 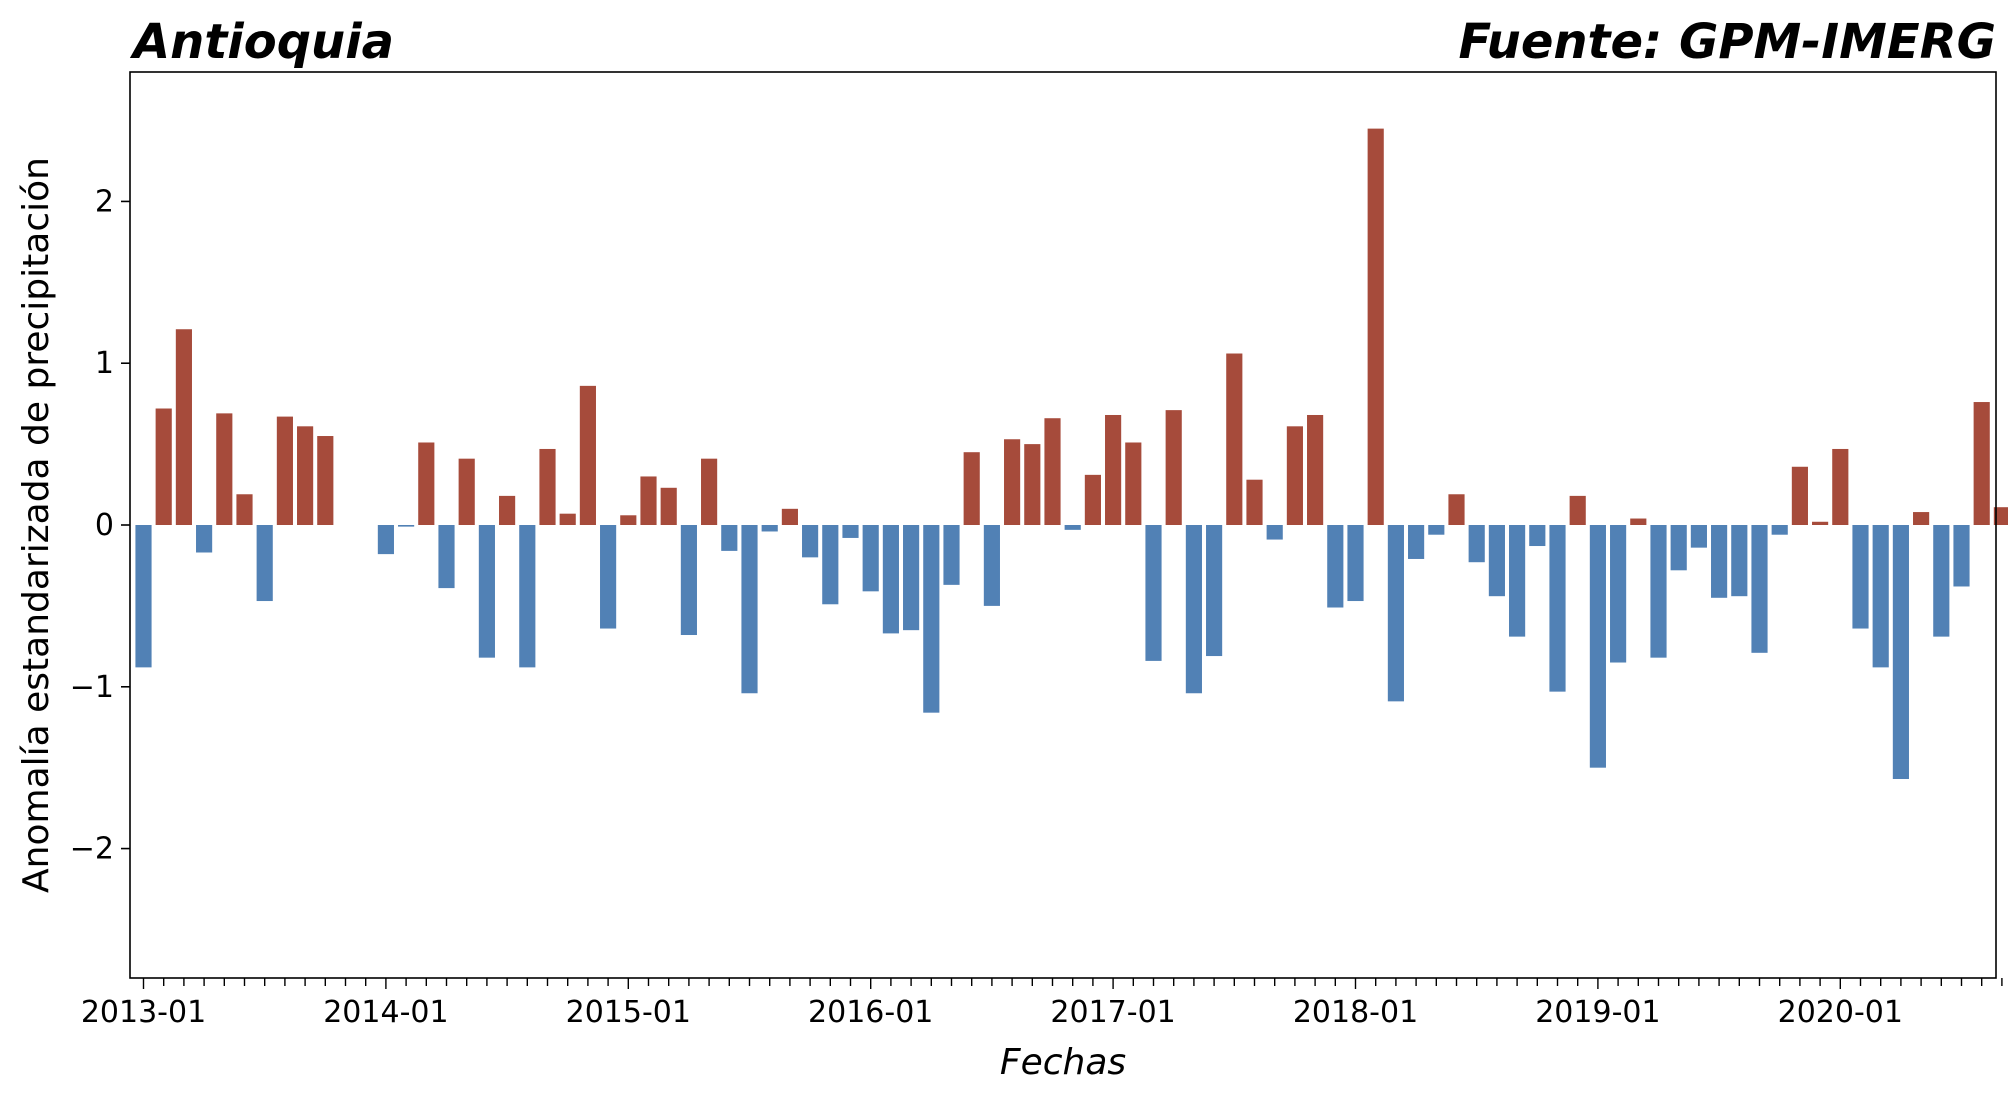 What do you see at coordinates (1727, 42) in the screenshot?
I see `chart-title-source: Fuente: GPM-IMERG` at bounding box center [1727, 42].